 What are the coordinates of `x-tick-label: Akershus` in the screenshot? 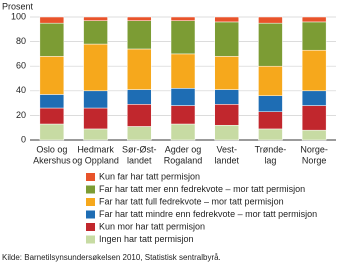 It's located at (52, 160).